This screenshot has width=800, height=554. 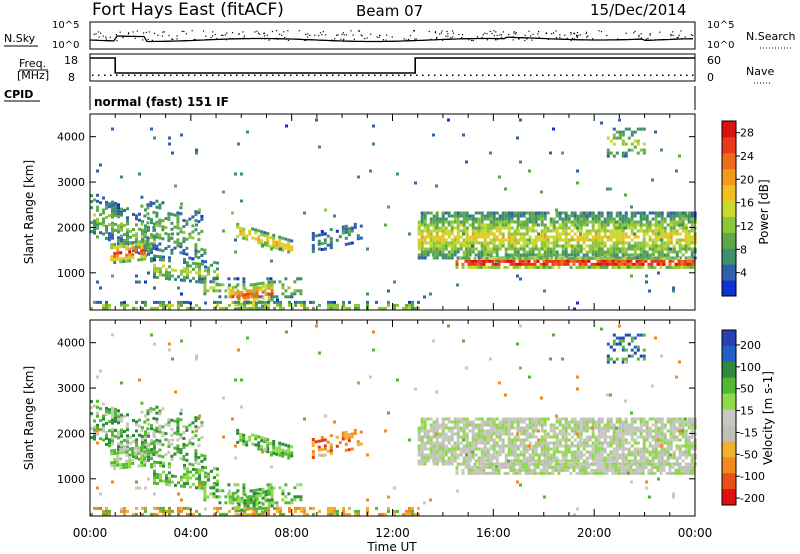 I want to click on y-tick-label: 4000, so click(x=71, y=137).